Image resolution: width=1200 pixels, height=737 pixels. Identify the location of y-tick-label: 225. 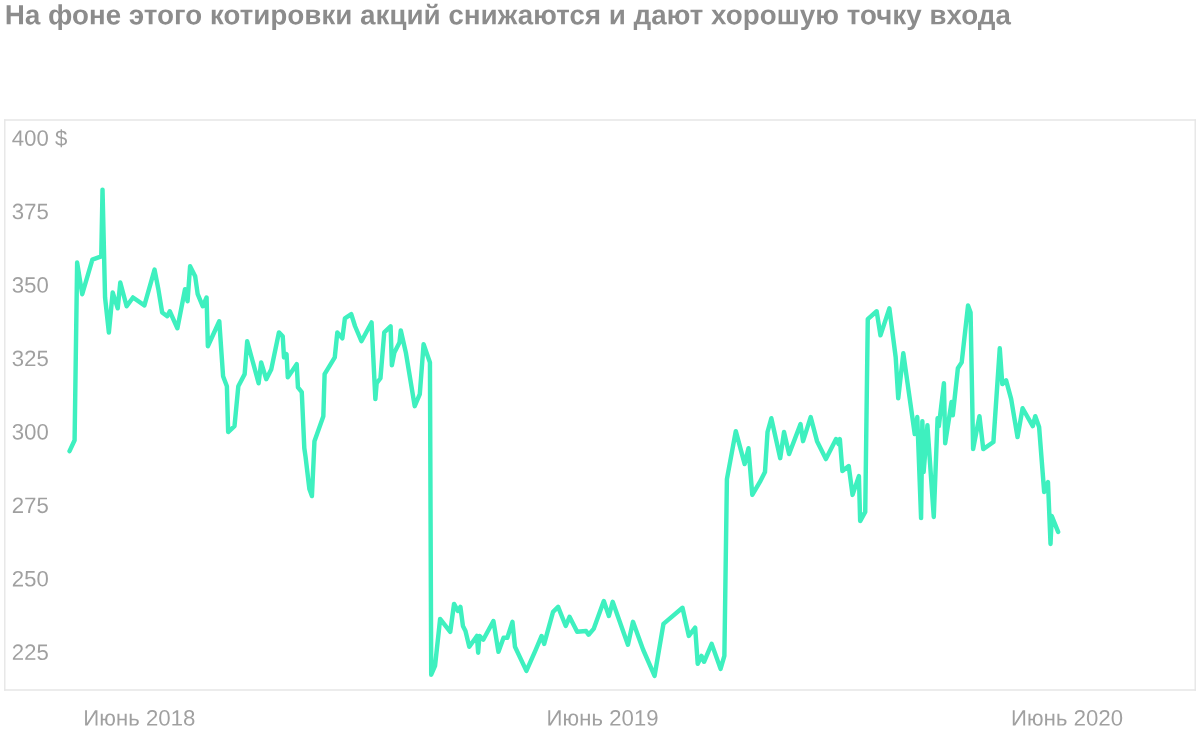
(30, 652).